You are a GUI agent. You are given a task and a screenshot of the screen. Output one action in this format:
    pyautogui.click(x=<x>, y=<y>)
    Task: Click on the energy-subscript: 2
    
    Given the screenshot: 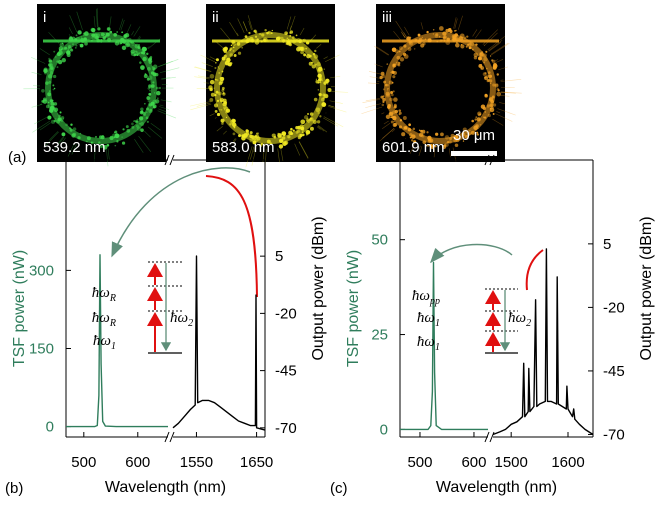 What is the action you would take?
    pyautogui.click(x=528, y=323)
    